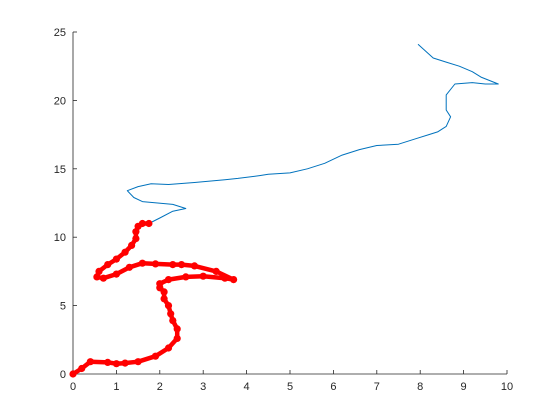 This screenshot has height=420, width=560. Describe the element at coordinates (247, 387) in the screenshot. I see `x-tick-label: 4` at that location.